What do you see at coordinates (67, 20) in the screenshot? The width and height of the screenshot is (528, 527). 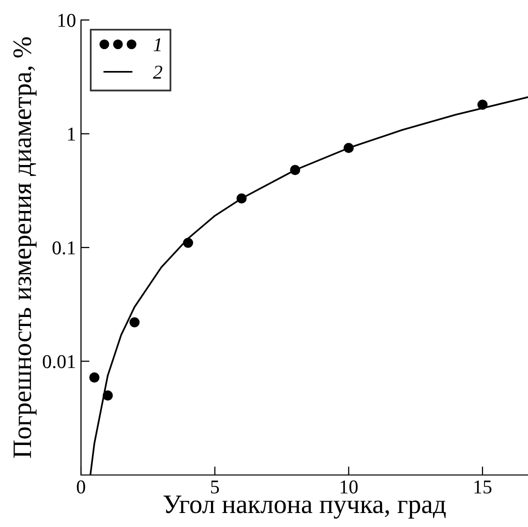 I see `y-tick-label: 10` at bounding box center [67, 20].